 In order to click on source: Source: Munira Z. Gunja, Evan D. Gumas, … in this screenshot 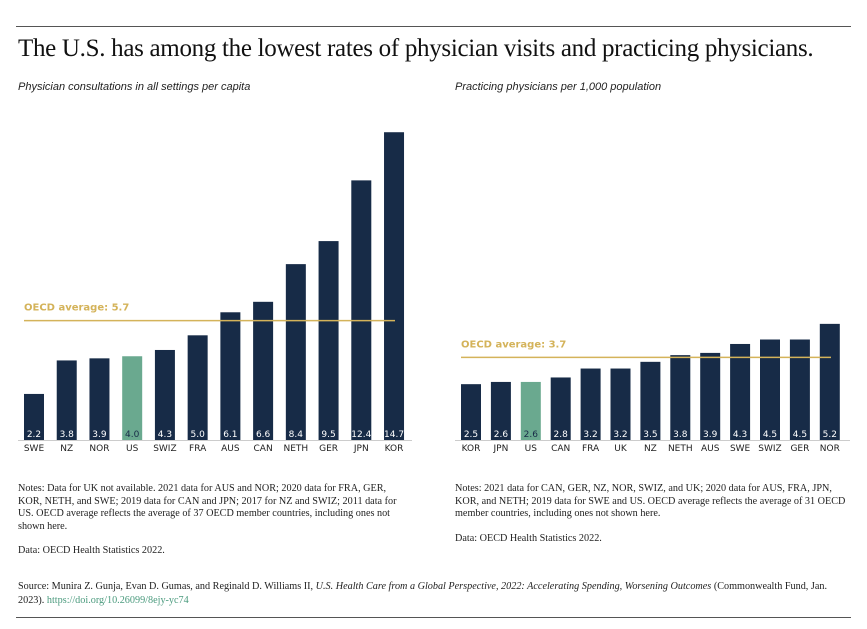, I will do `click(433, 594)`.